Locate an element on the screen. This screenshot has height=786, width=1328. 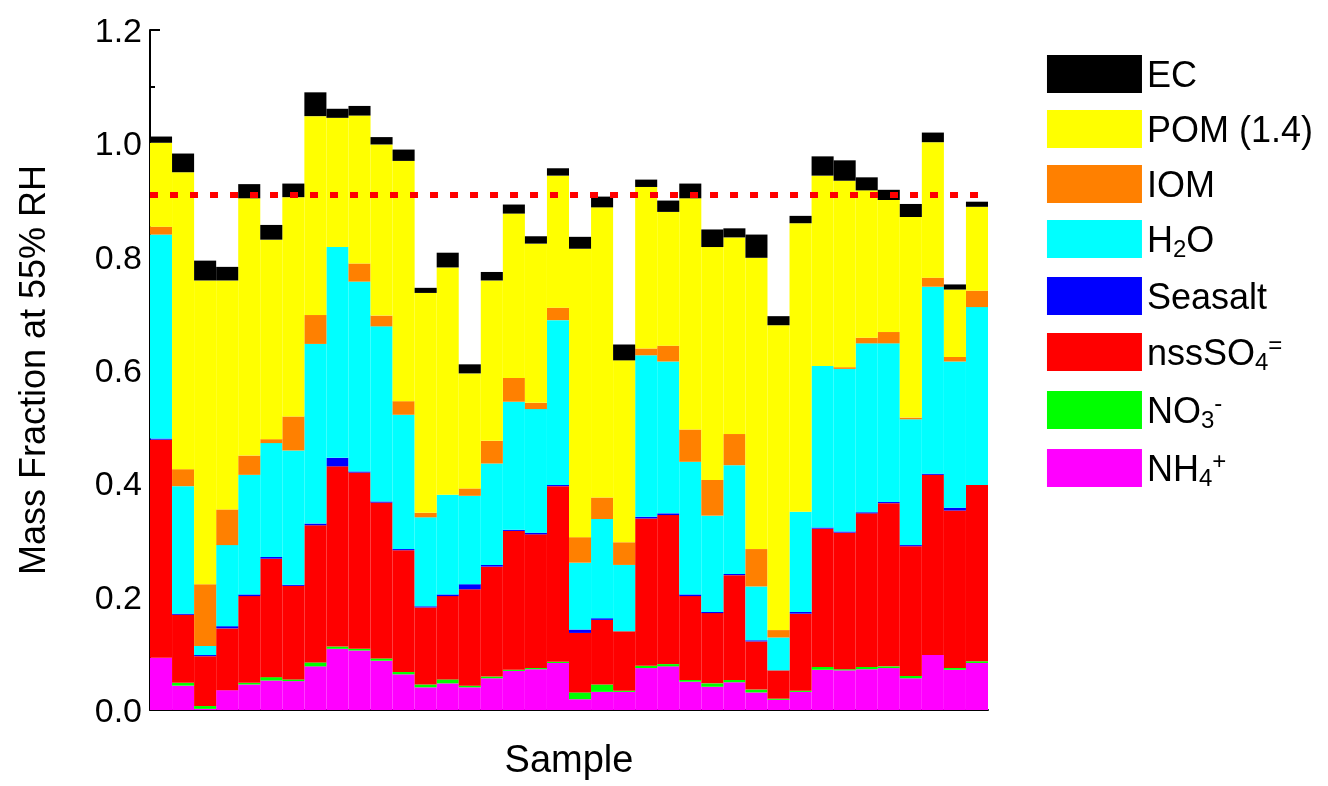
legend-label: EC is located at coordinates (1171, 74).